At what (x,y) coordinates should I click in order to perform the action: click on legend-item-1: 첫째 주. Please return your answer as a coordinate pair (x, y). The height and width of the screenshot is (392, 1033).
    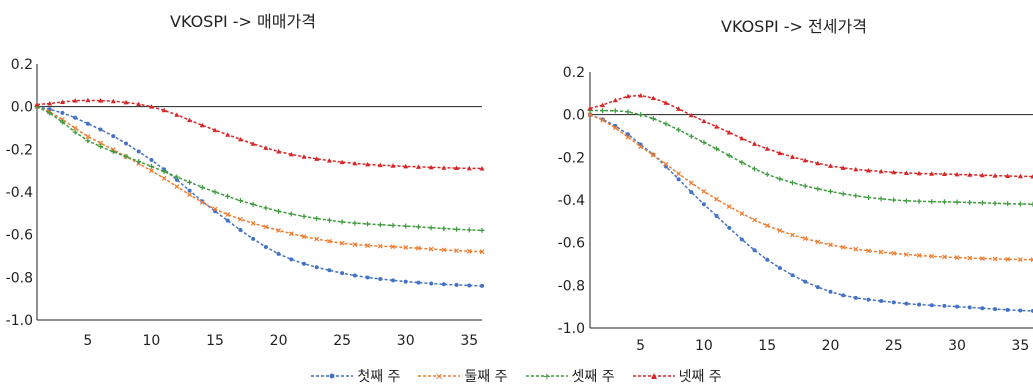
    Looking at the image, I should click on (355, 376).